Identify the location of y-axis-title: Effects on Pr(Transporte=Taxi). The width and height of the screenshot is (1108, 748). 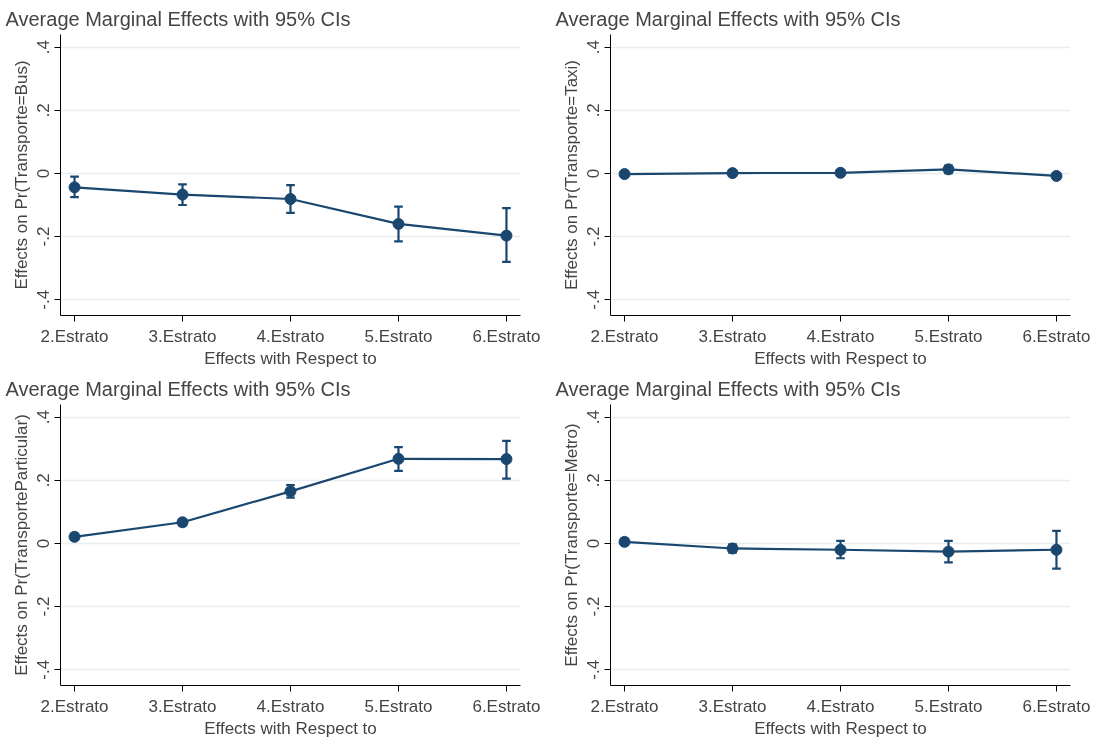
(571, 175).